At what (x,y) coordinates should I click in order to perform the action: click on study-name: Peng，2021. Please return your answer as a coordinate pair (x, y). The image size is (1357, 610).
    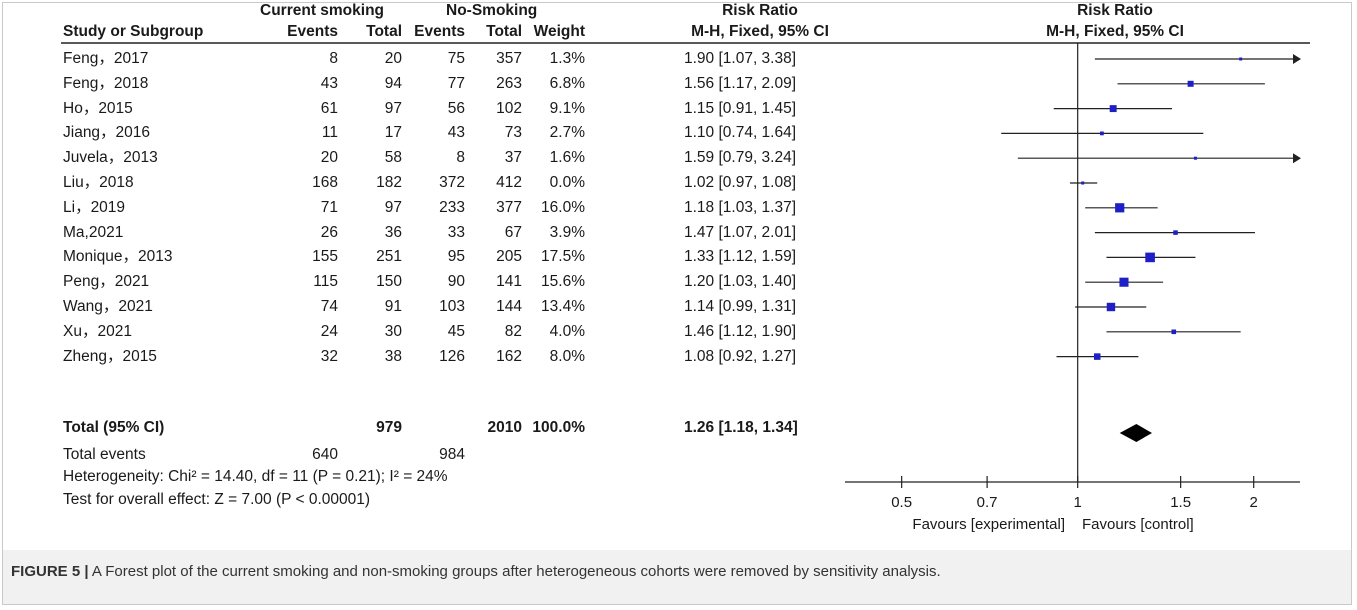
    Looking at the image, I should click on (106, 282).